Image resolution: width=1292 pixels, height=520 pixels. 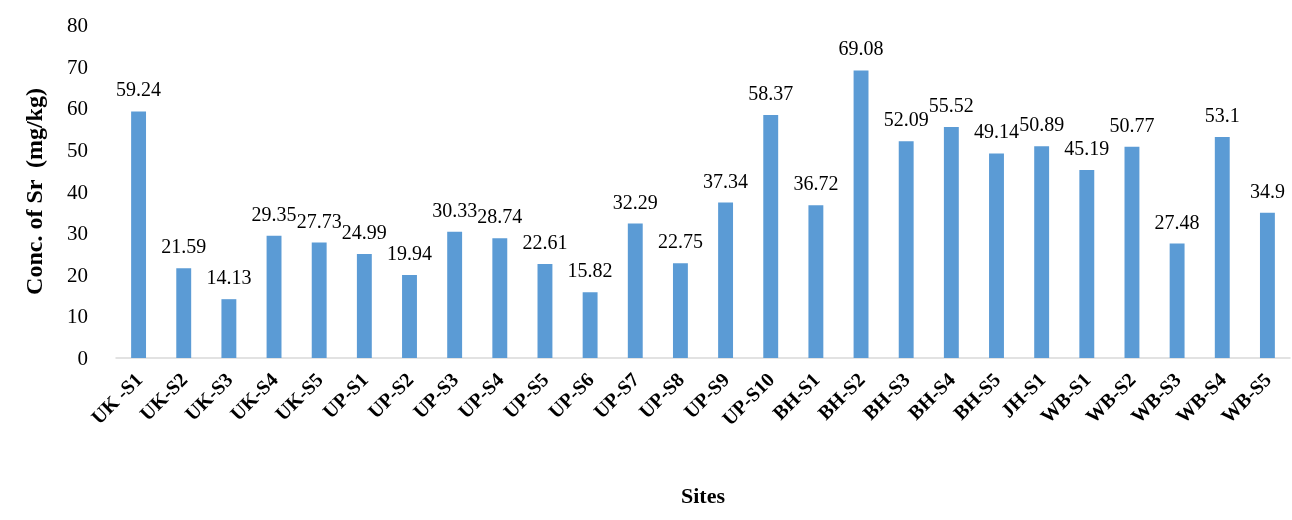 What do you see at coordinates (409, 253) in the screenshot?
I see `data-label: 19.94` at bounding box center [409, 253].